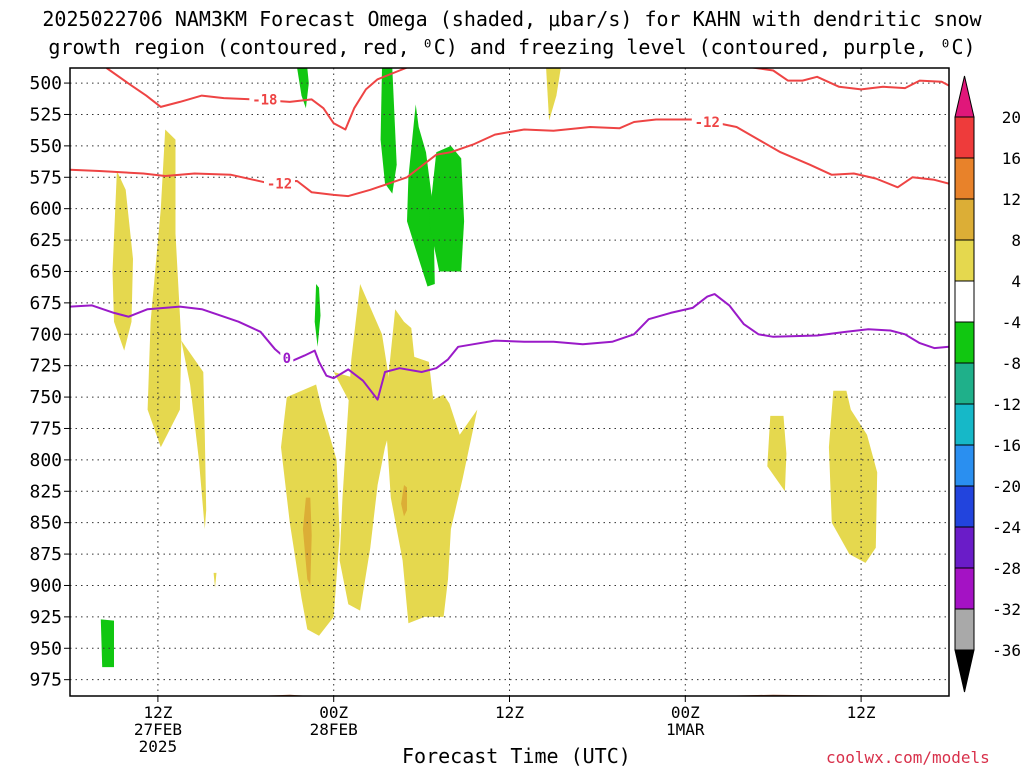  What do you see at coordinates (45, 523) in the screenshot?
I see `y-tick-label: 850` at bounding box center [45, 523].